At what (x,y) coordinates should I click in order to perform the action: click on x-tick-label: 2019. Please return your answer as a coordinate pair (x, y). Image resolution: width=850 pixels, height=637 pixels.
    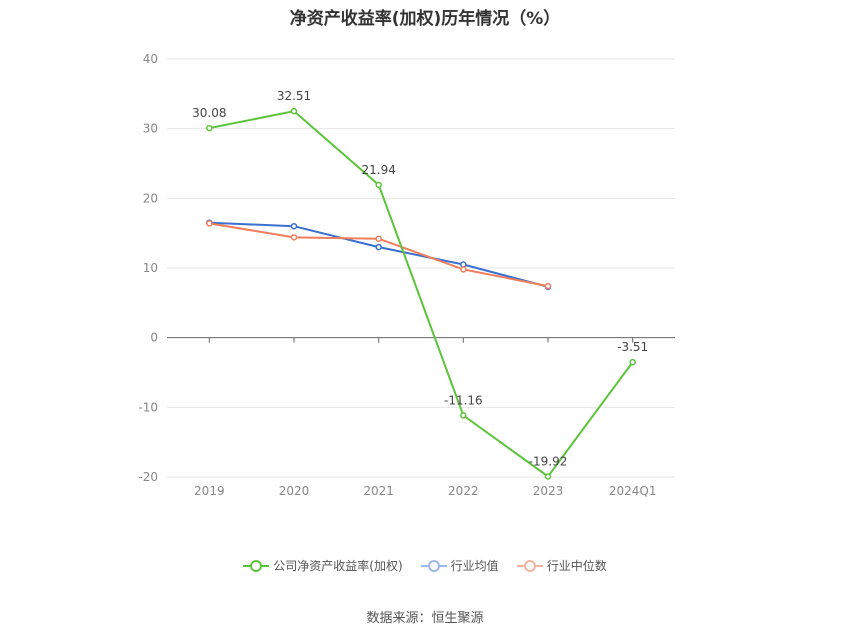
    Looking at the image, I should click on (209, 491).